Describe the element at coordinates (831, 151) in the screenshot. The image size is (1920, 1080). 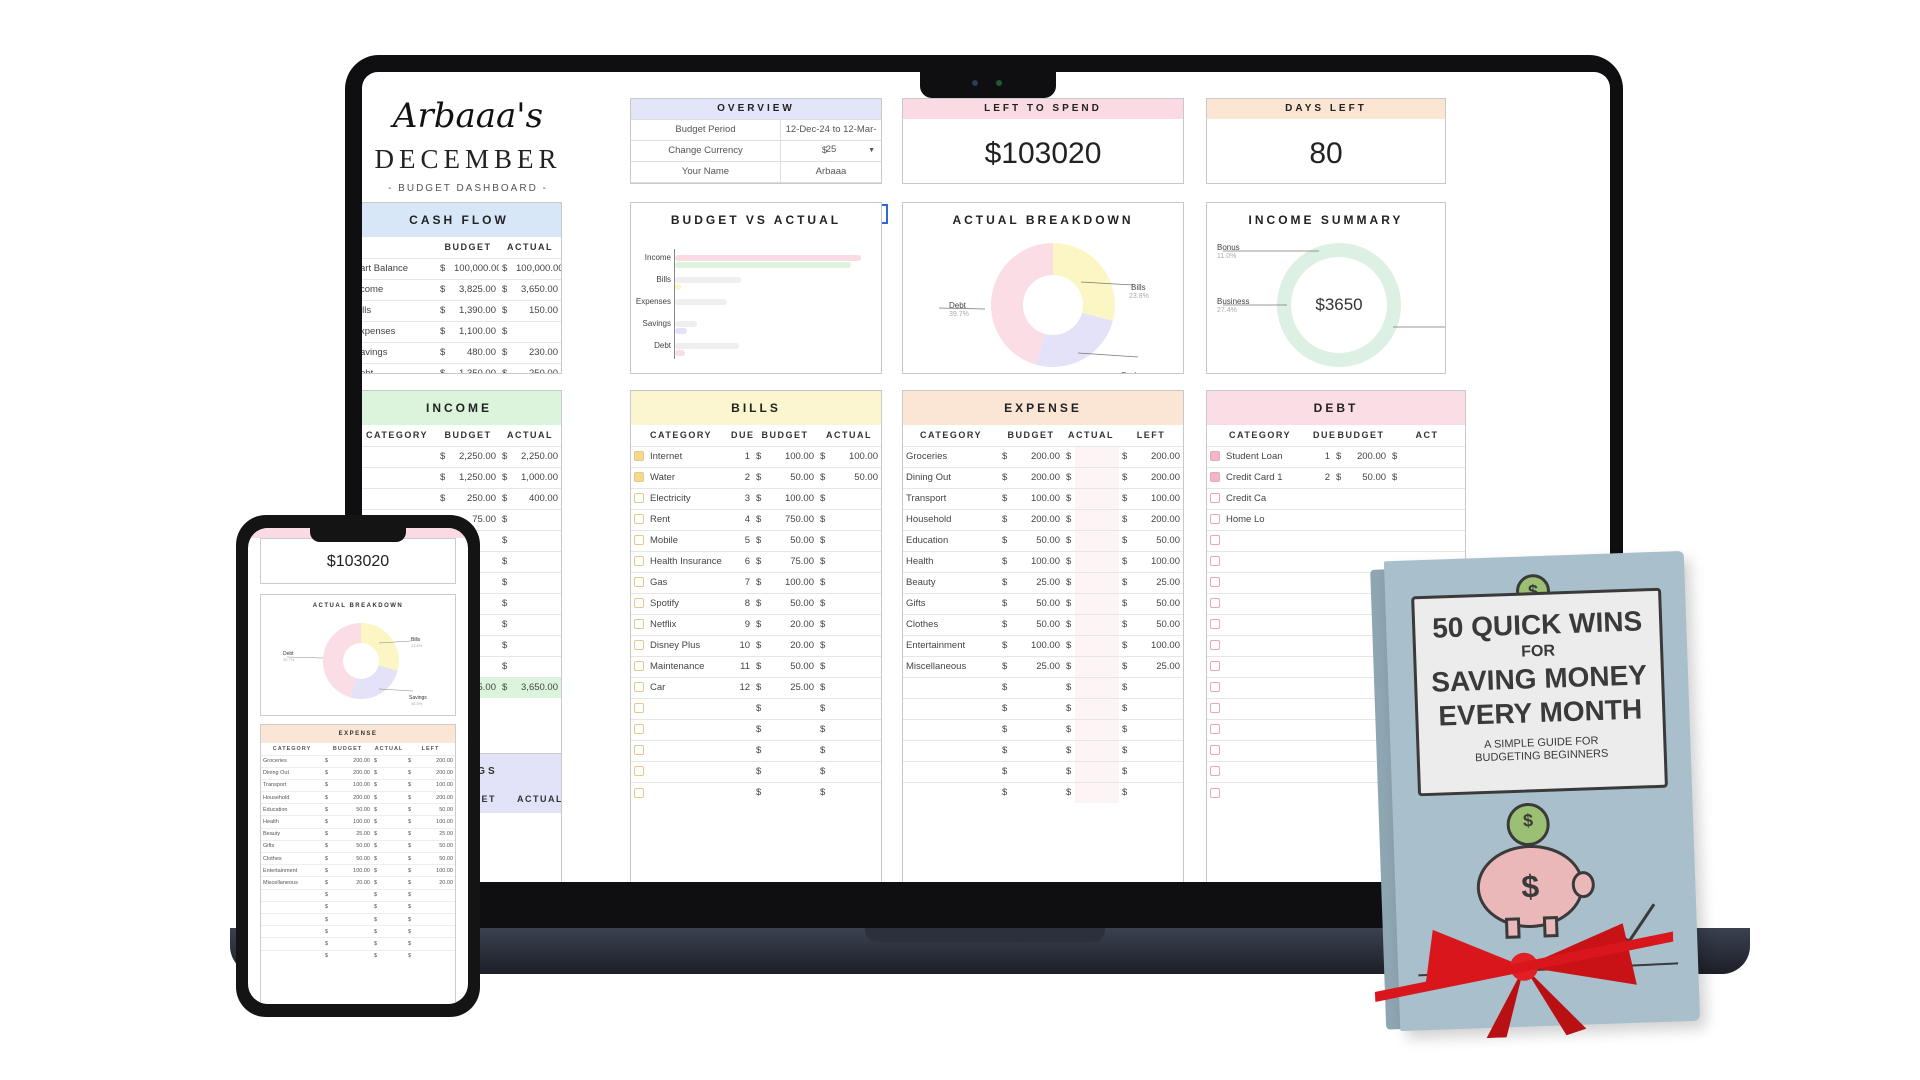
I see `currency-select: $ ▼` at that location.